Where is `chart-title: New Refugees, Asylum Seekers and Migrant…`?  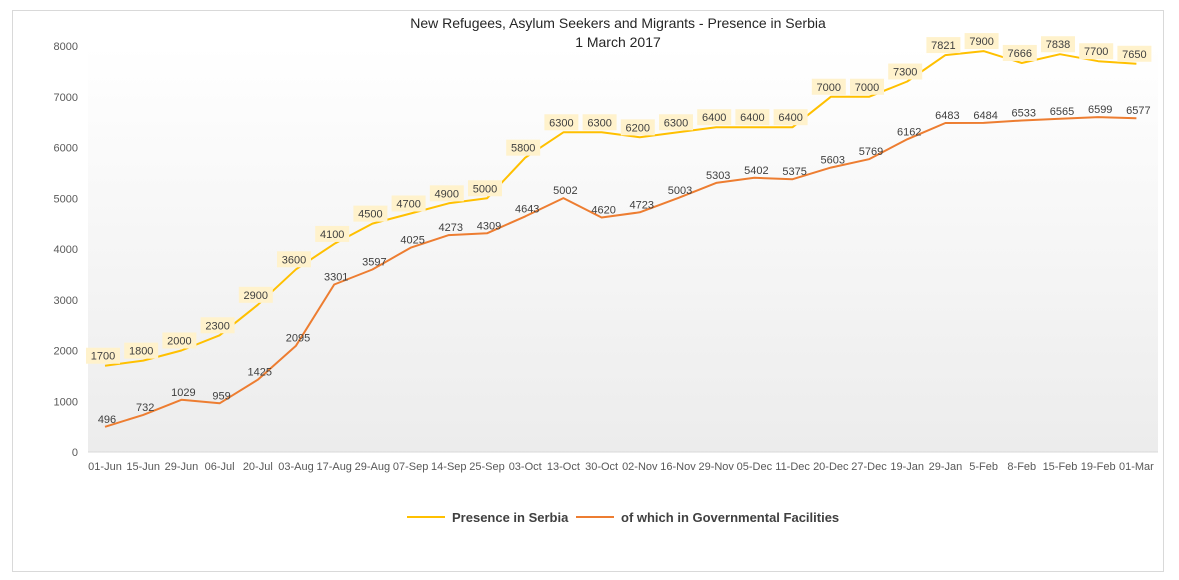
chart-title: New Refugees, Asylum Seekers and Migrant… is located at coordinates (618, 23).